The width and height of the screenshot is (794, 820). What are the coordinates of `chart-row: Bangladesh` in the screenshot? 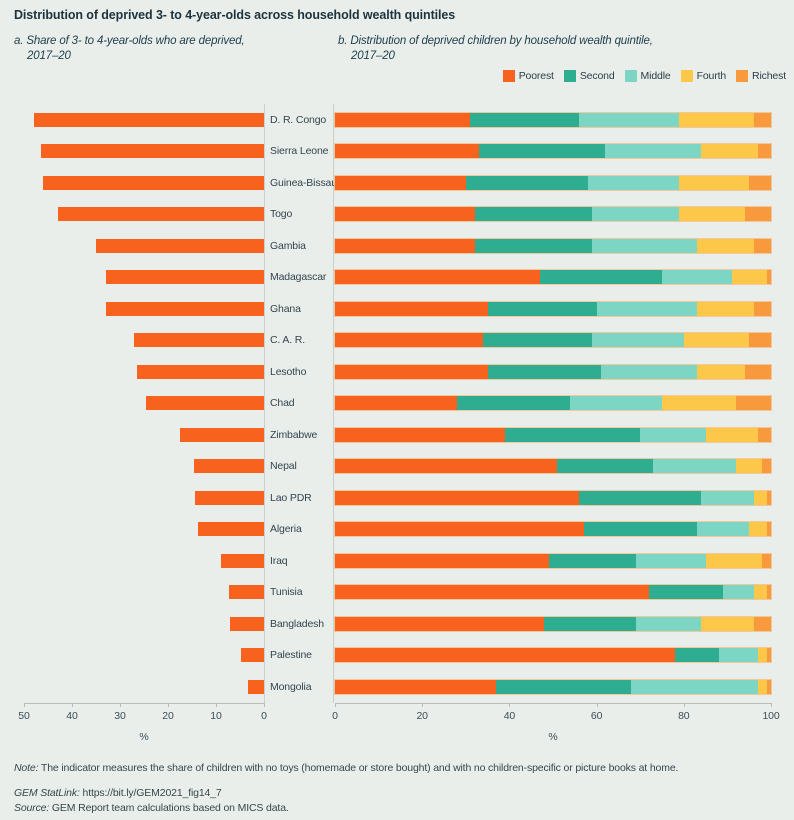 It's located at (404, 624).